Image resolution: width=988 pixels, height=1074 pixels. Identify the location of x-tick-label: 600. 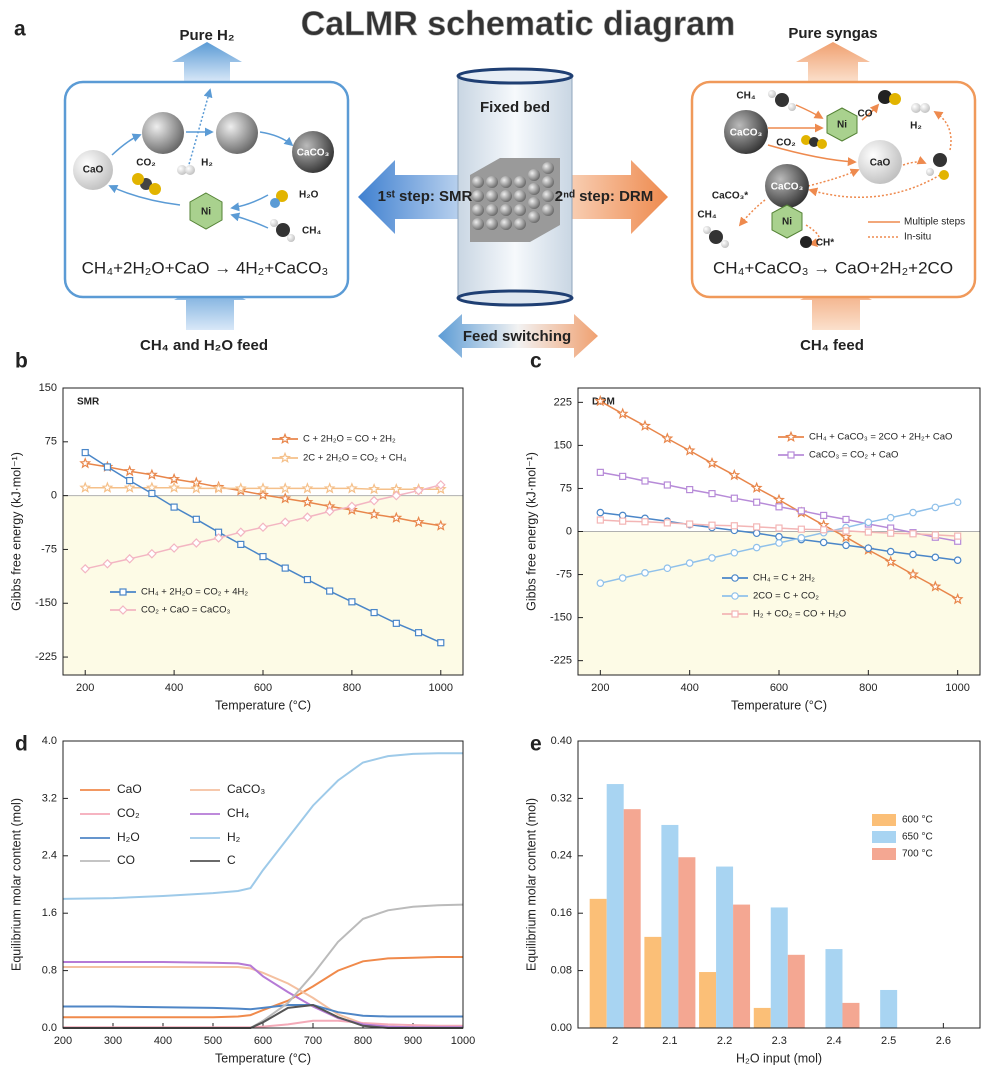
(263, 1041).